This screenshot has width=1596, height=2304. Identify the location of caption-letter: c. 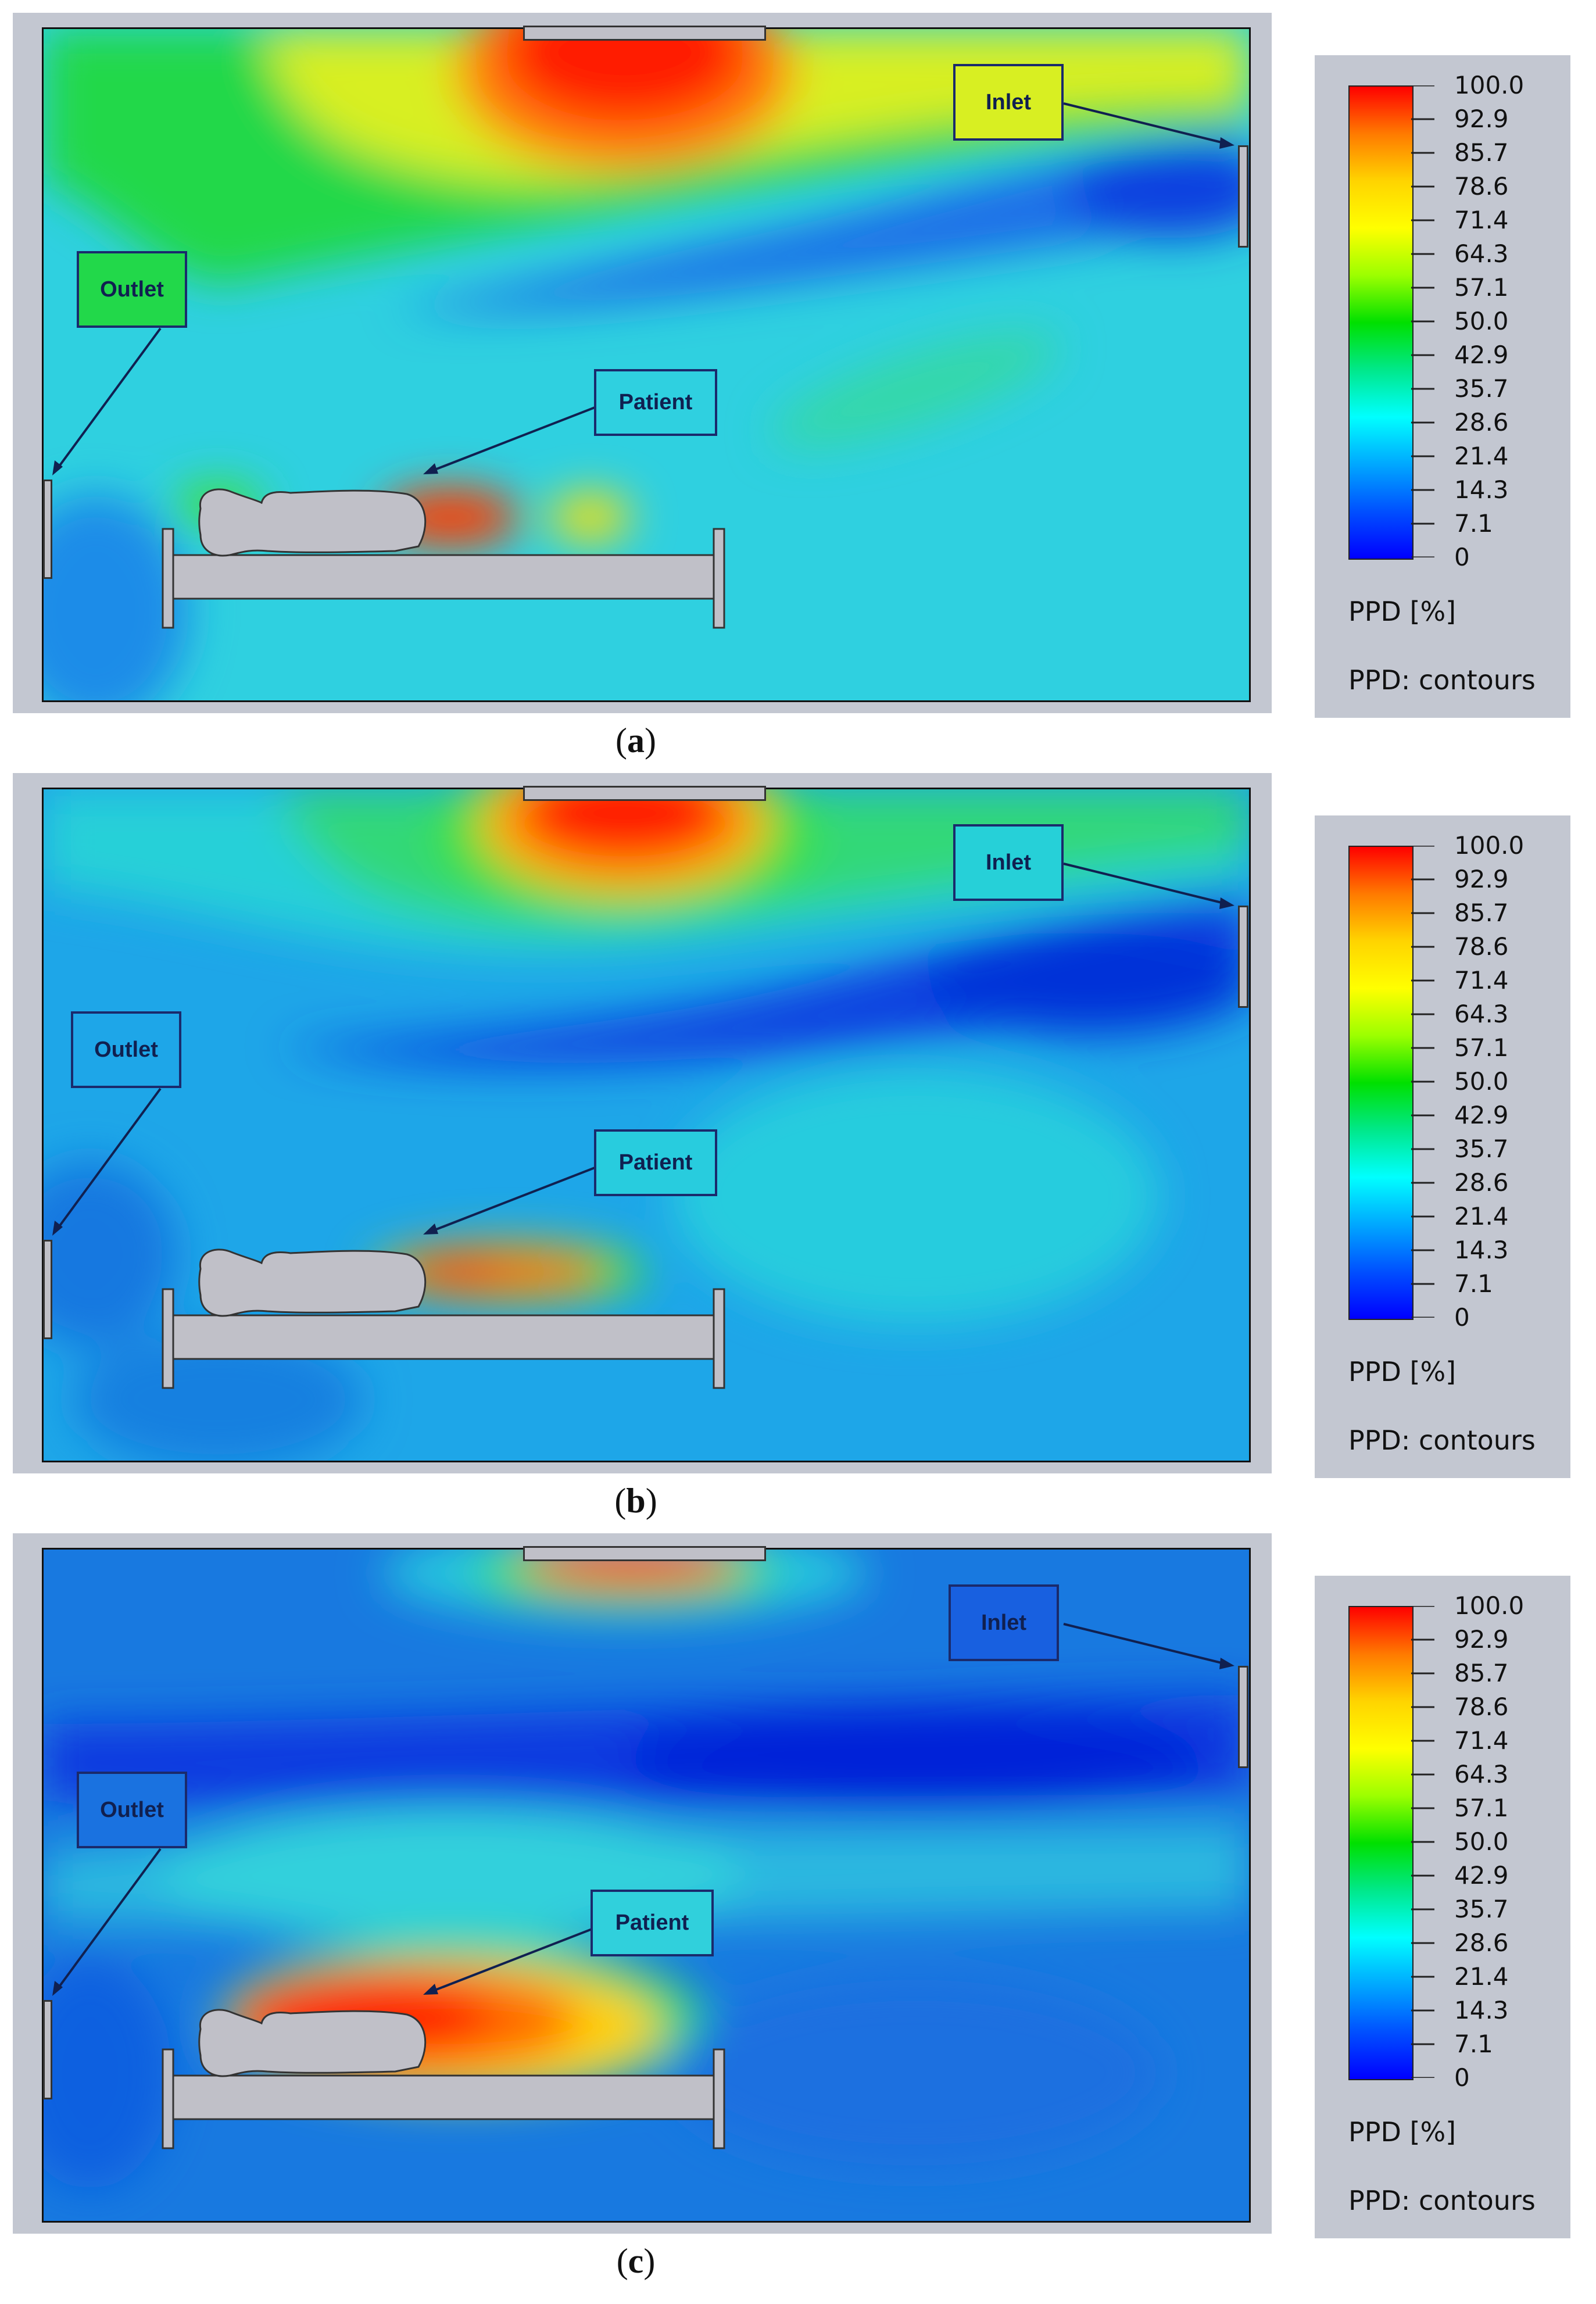
(636, 2261).